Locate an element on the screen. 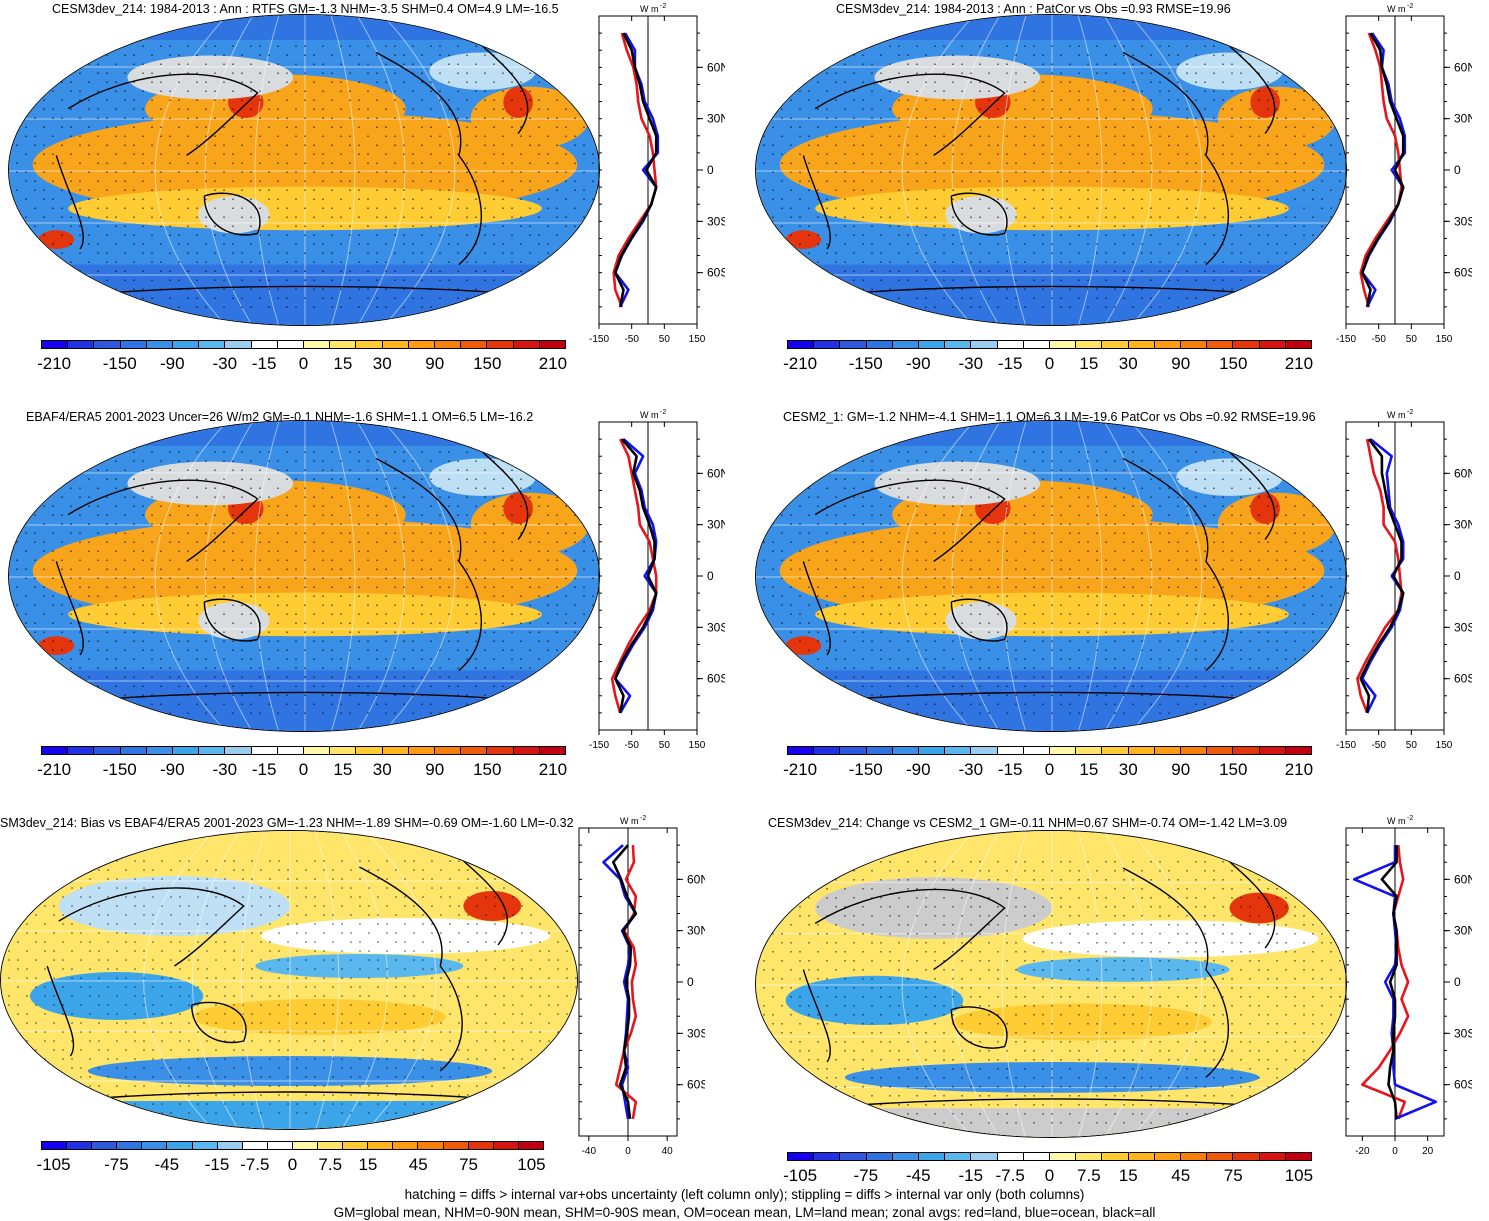  map-field is located at coordinates (304, 576).